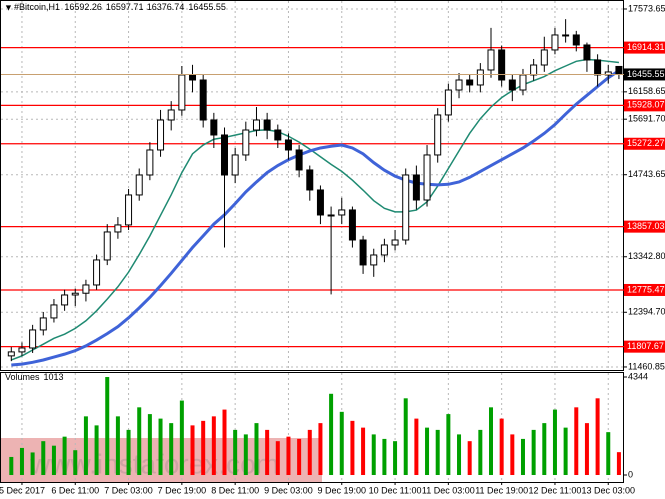  I want to click on x-tick-label: 13 Dec 03:00, so click(608, 490).